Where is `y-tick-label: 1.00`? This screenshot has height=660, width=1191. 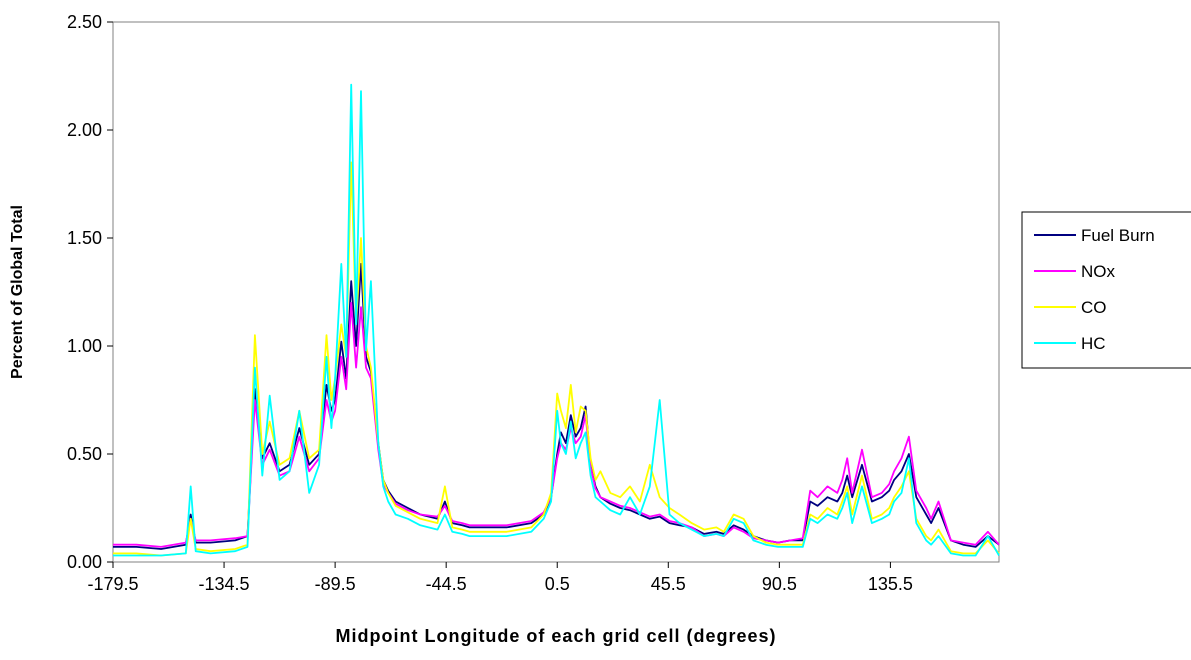 y-tick-label: 1.00 is located at coordinates (84, 346).